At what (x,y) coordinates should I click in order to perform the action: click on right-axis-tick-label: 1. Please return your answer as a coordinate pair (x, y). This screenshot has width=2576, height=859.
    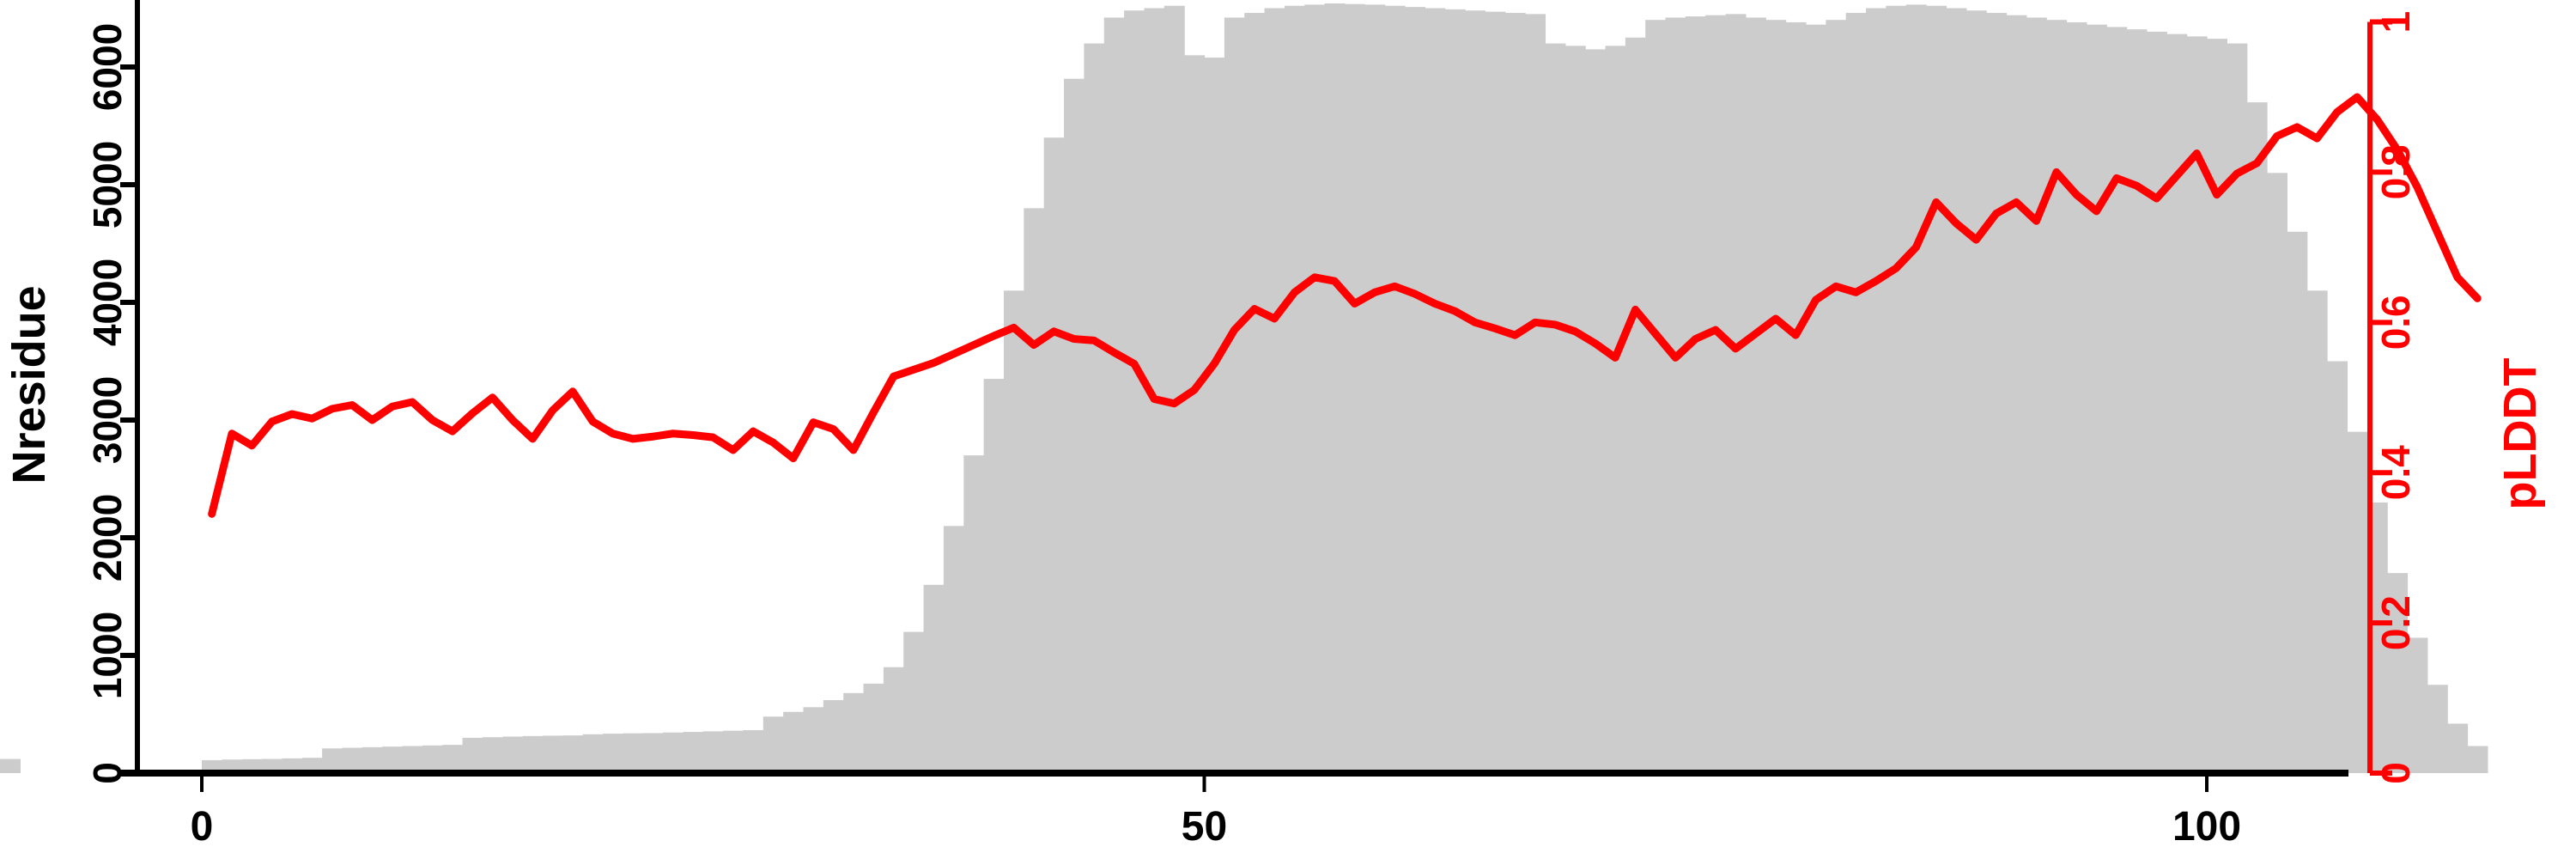
    Looking at the image, I should click on (2396, 22).